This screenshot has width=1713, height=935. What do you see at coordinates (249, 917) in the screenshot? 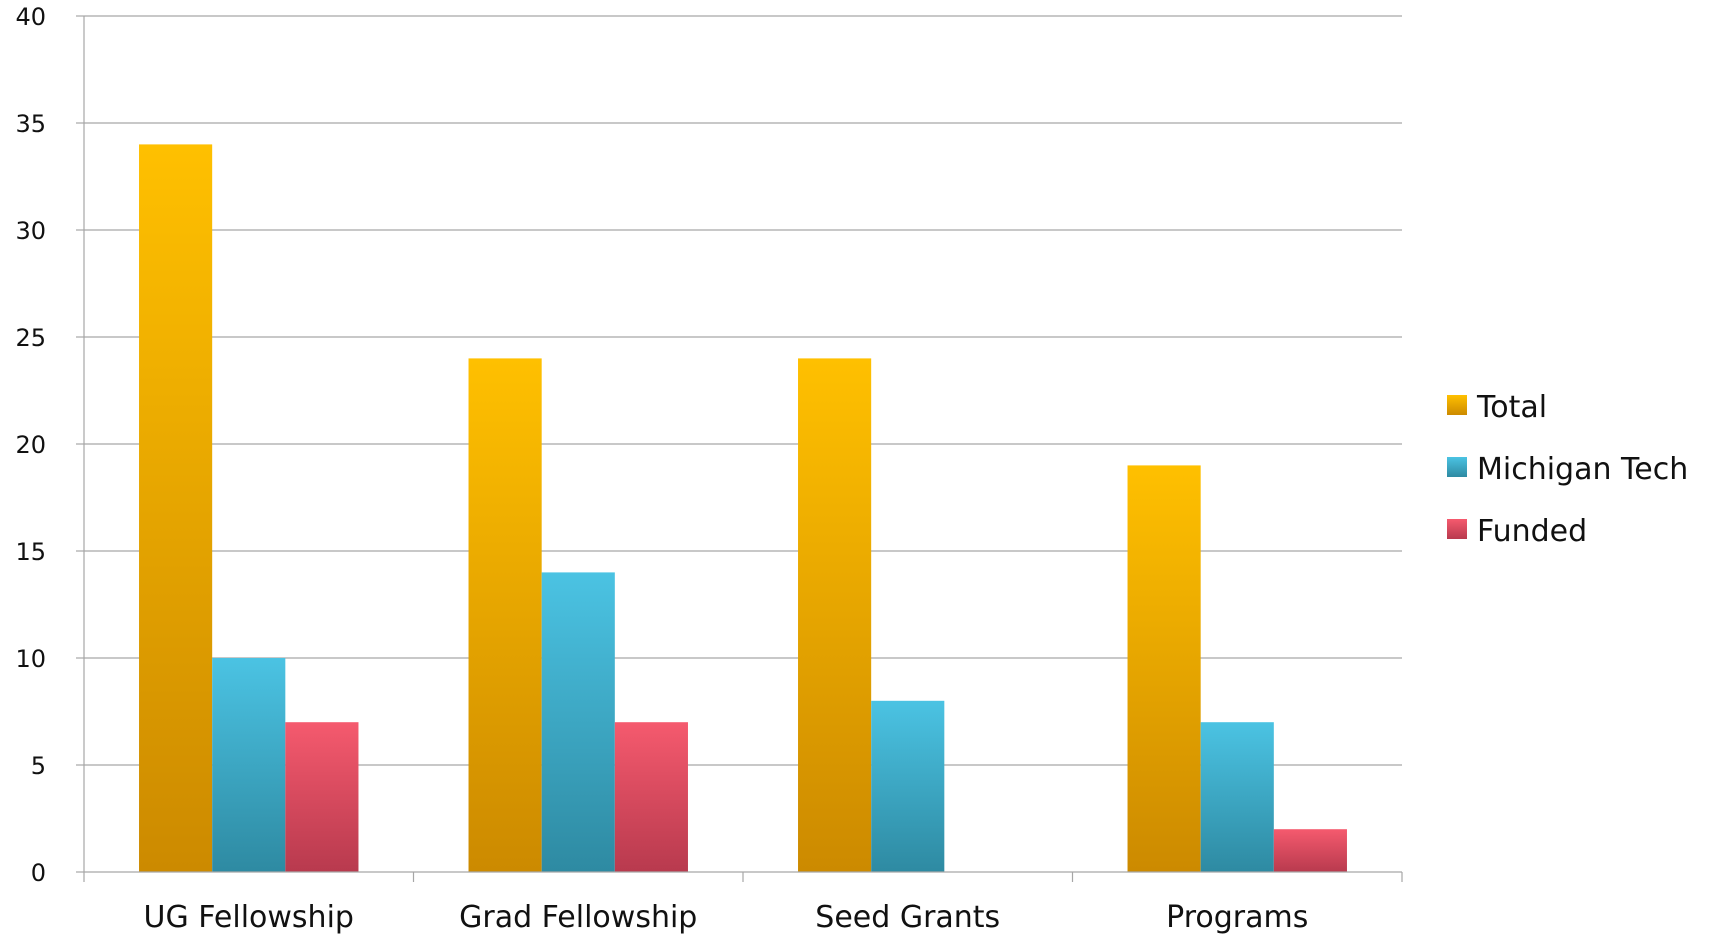
I see `x-category-label: UG Fellowship` at bounding box center [249, 917].